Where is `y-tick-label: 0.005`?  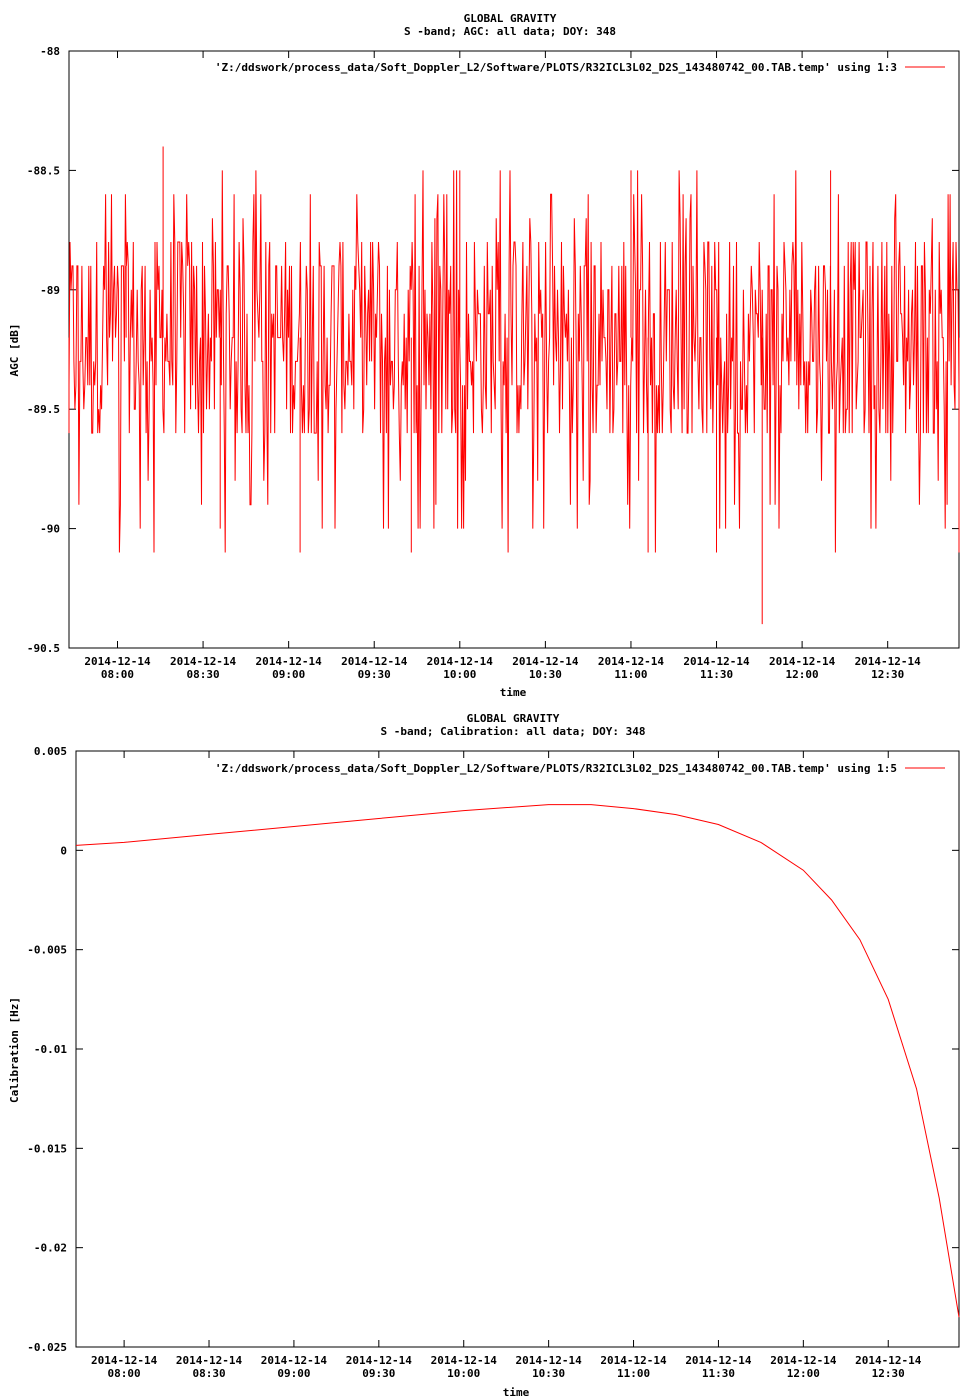 y-tick-label: 0.005 is located at coordinates (50, 751).